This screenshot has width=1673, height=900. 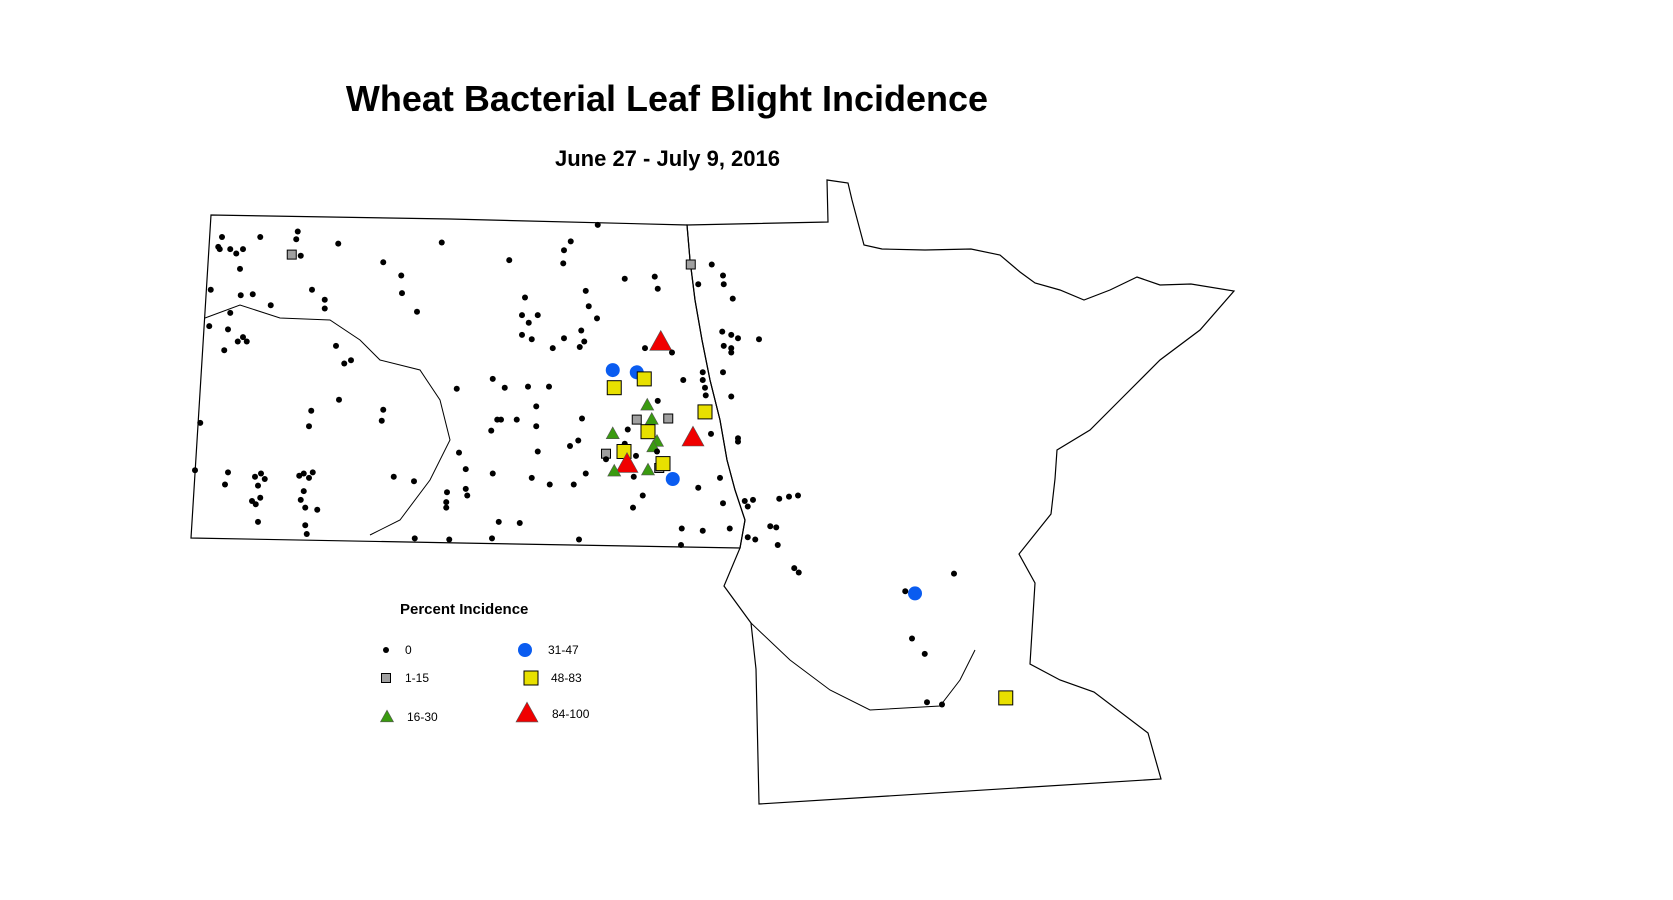 What do you see at coordinates (667, 98) in the screenshot?
I see `map-title: Wheat Bacterial Leaf Blight Incidence` at bounding box center [667, 98].